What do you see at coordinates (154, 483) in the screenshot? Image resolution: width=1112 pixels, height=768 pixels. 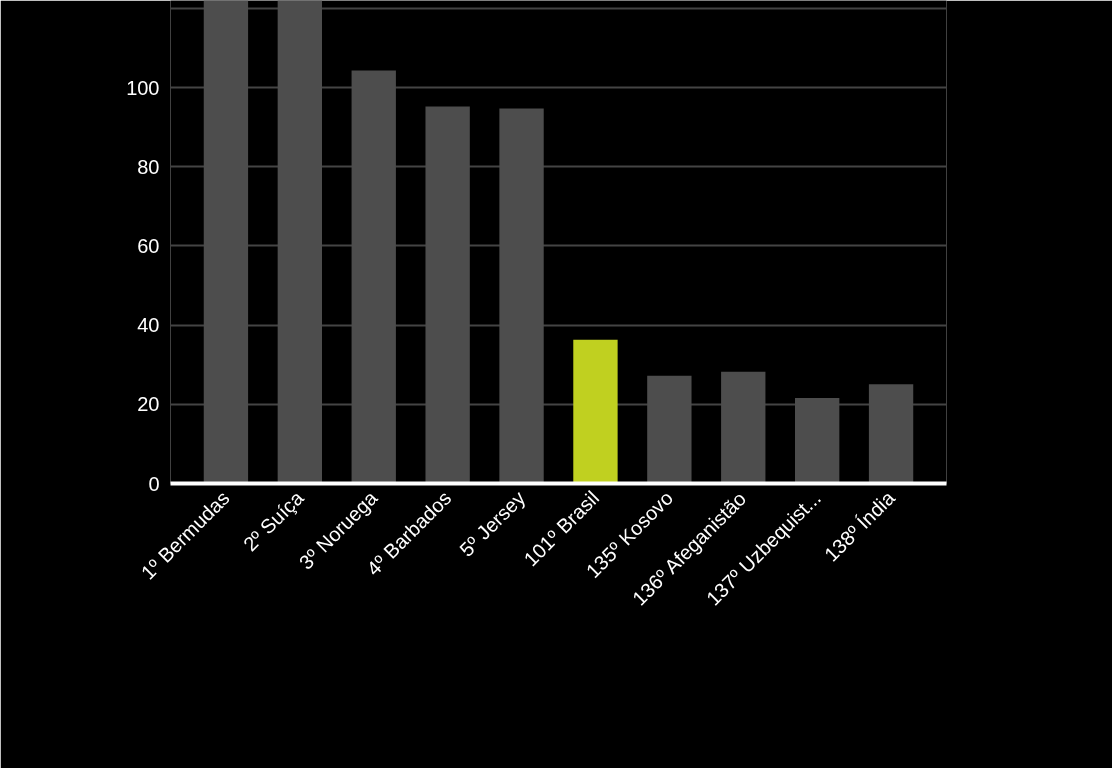 I see `y-tick-label: 0` at bounding box center [154, 483].